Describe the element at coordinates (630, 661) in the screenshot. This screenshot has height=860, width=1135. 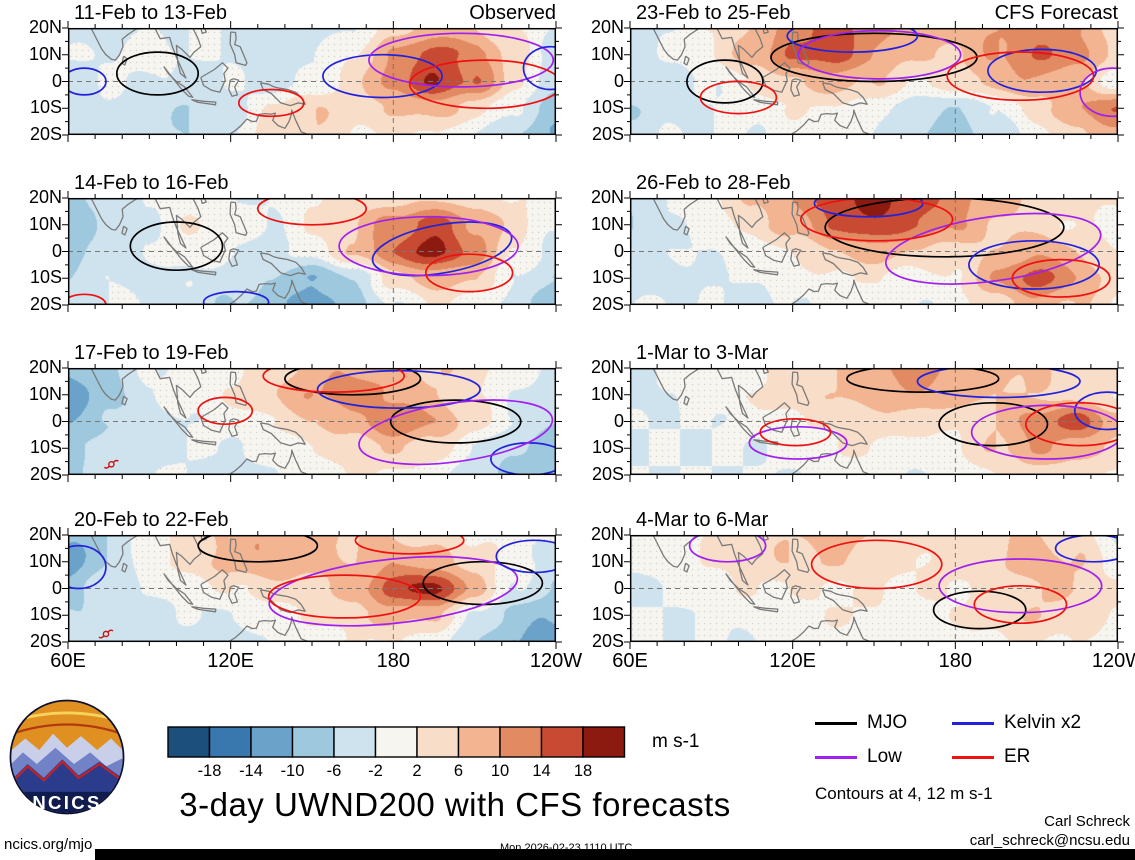
I see `lon-tick-label: 60E` at that location.